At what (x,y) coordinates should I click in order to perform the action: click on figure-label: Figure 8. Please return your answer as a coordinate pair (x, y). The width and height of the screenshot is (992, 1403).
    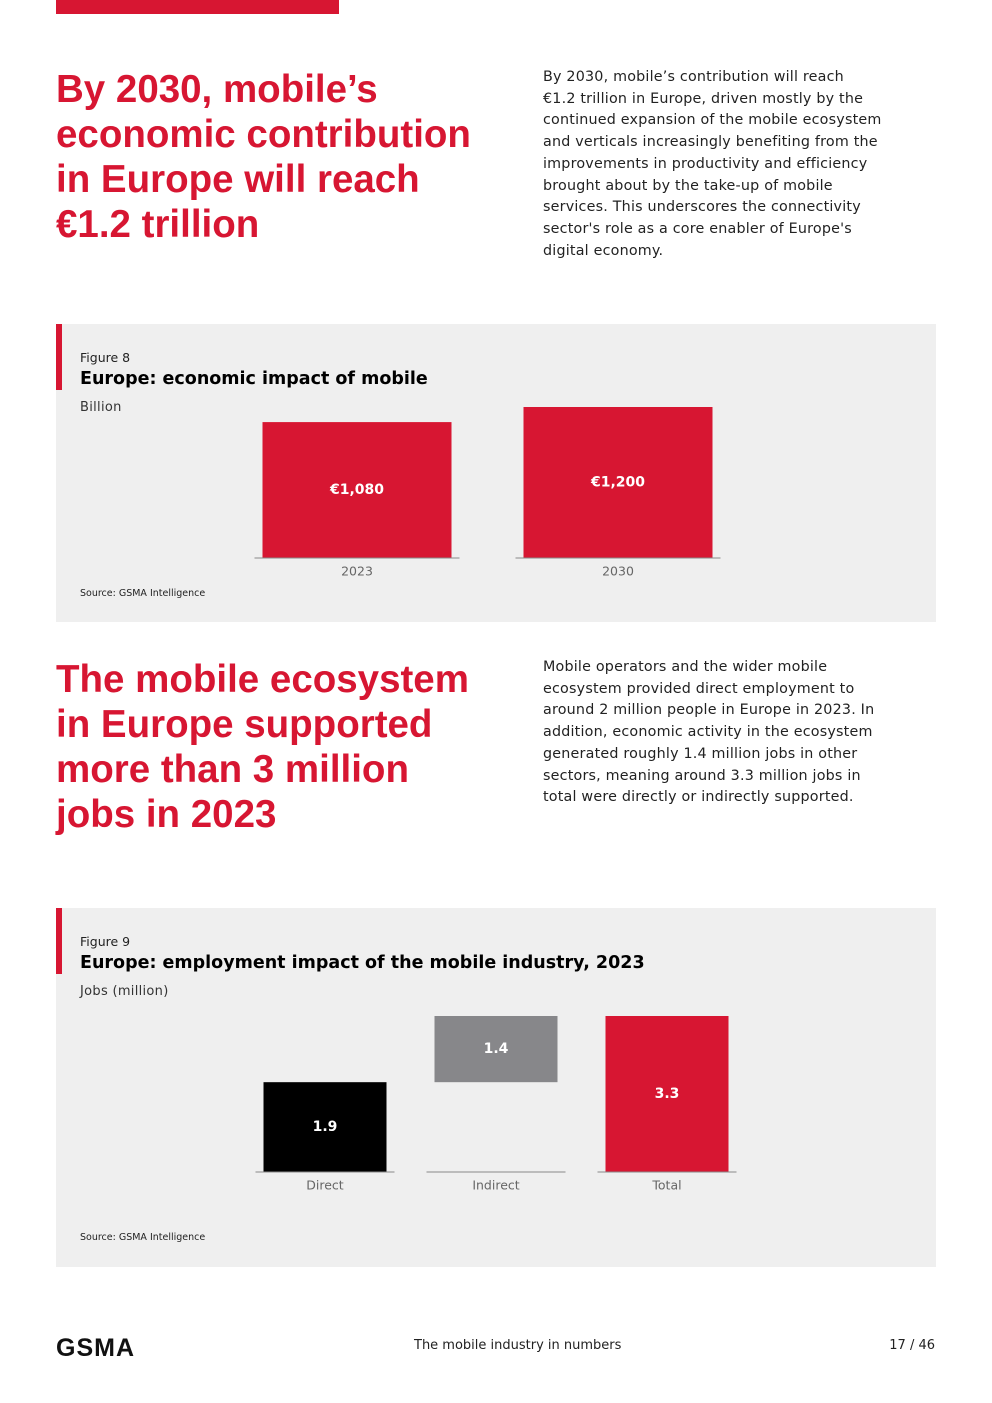
    Looking at the image, I should click on (105, 357).